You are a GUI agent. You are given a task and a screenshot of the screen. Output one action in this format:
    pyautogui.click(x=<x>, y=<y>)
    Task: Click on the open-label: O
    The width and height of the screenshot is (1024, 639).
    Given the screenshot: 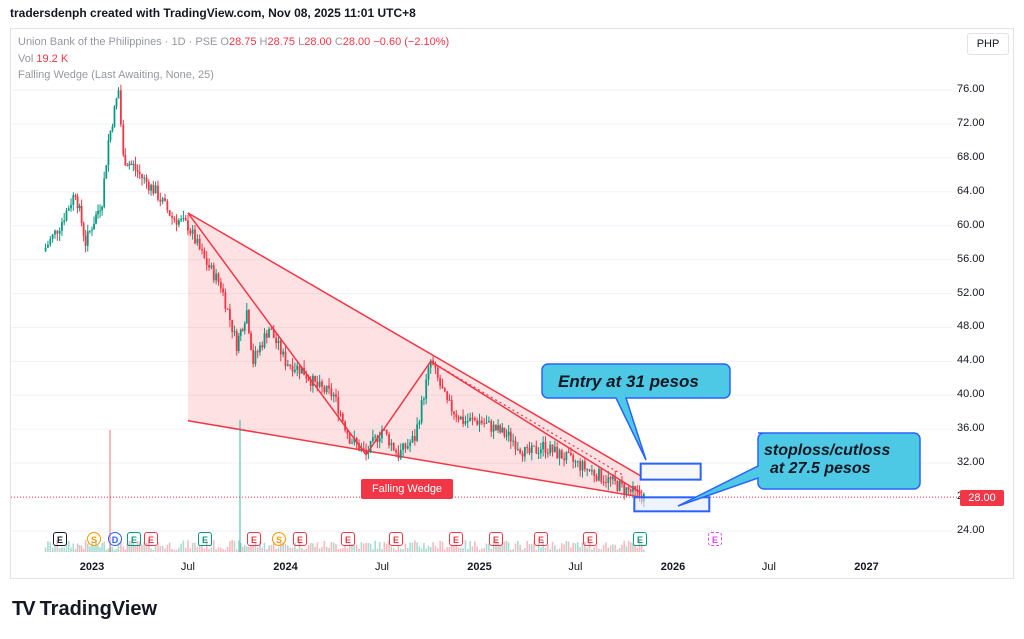 What is the action you would take?
    pyautogui.click(x=224, y=42)
    